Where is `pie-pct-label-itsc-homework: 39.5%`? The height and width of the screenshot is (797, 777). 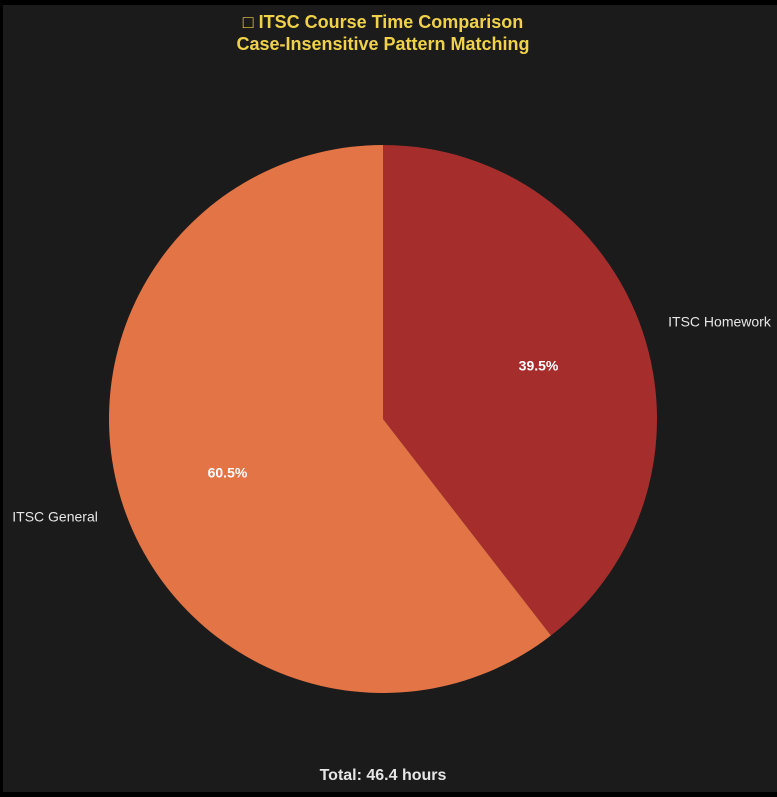
pie-pct-label-itsc-homework: 39.5% is located at coordinates (539, 366).